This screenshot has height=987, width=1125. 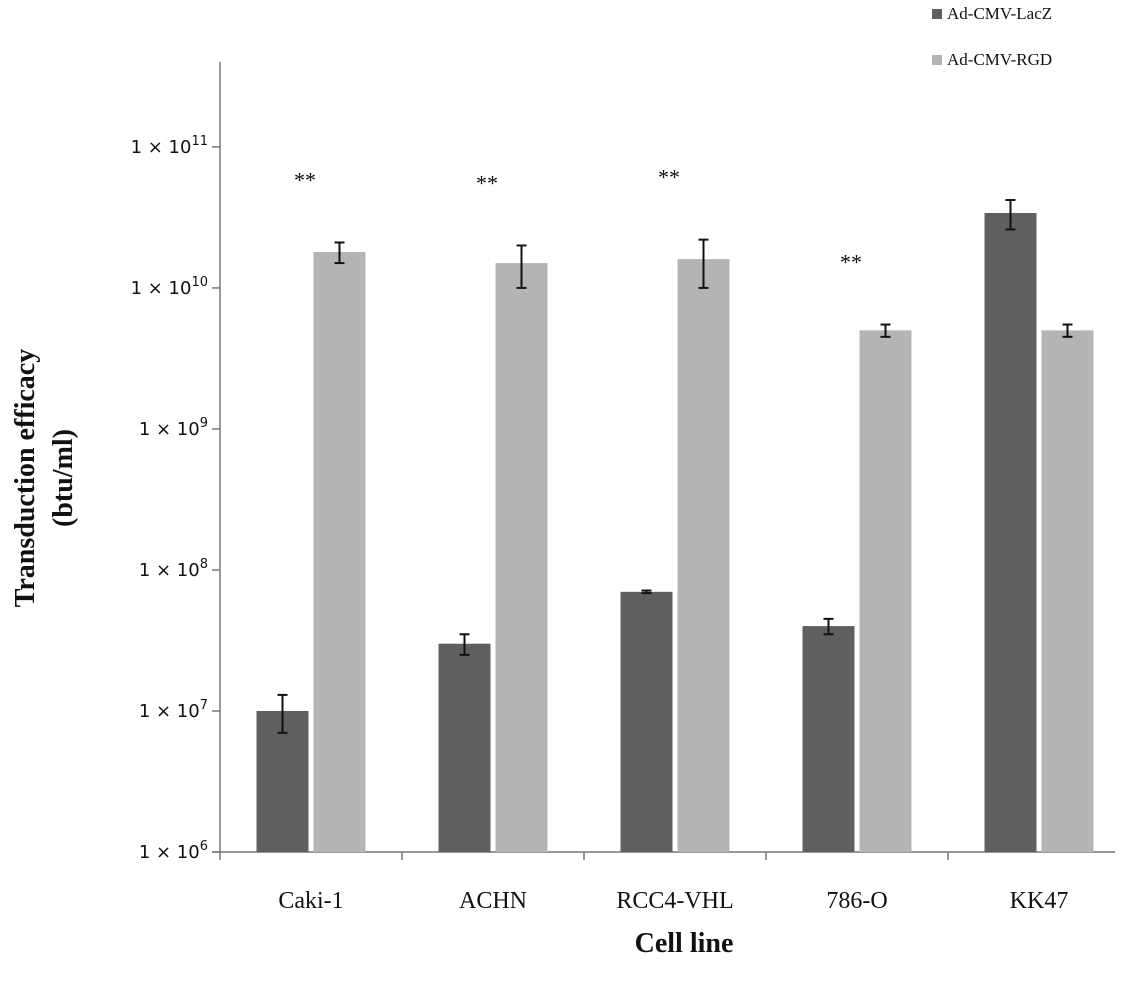 I want to click on x-tick-labels: Caki-1 ACHN RCC4-VHL 786-O KK47, so click(x=673, y=901).